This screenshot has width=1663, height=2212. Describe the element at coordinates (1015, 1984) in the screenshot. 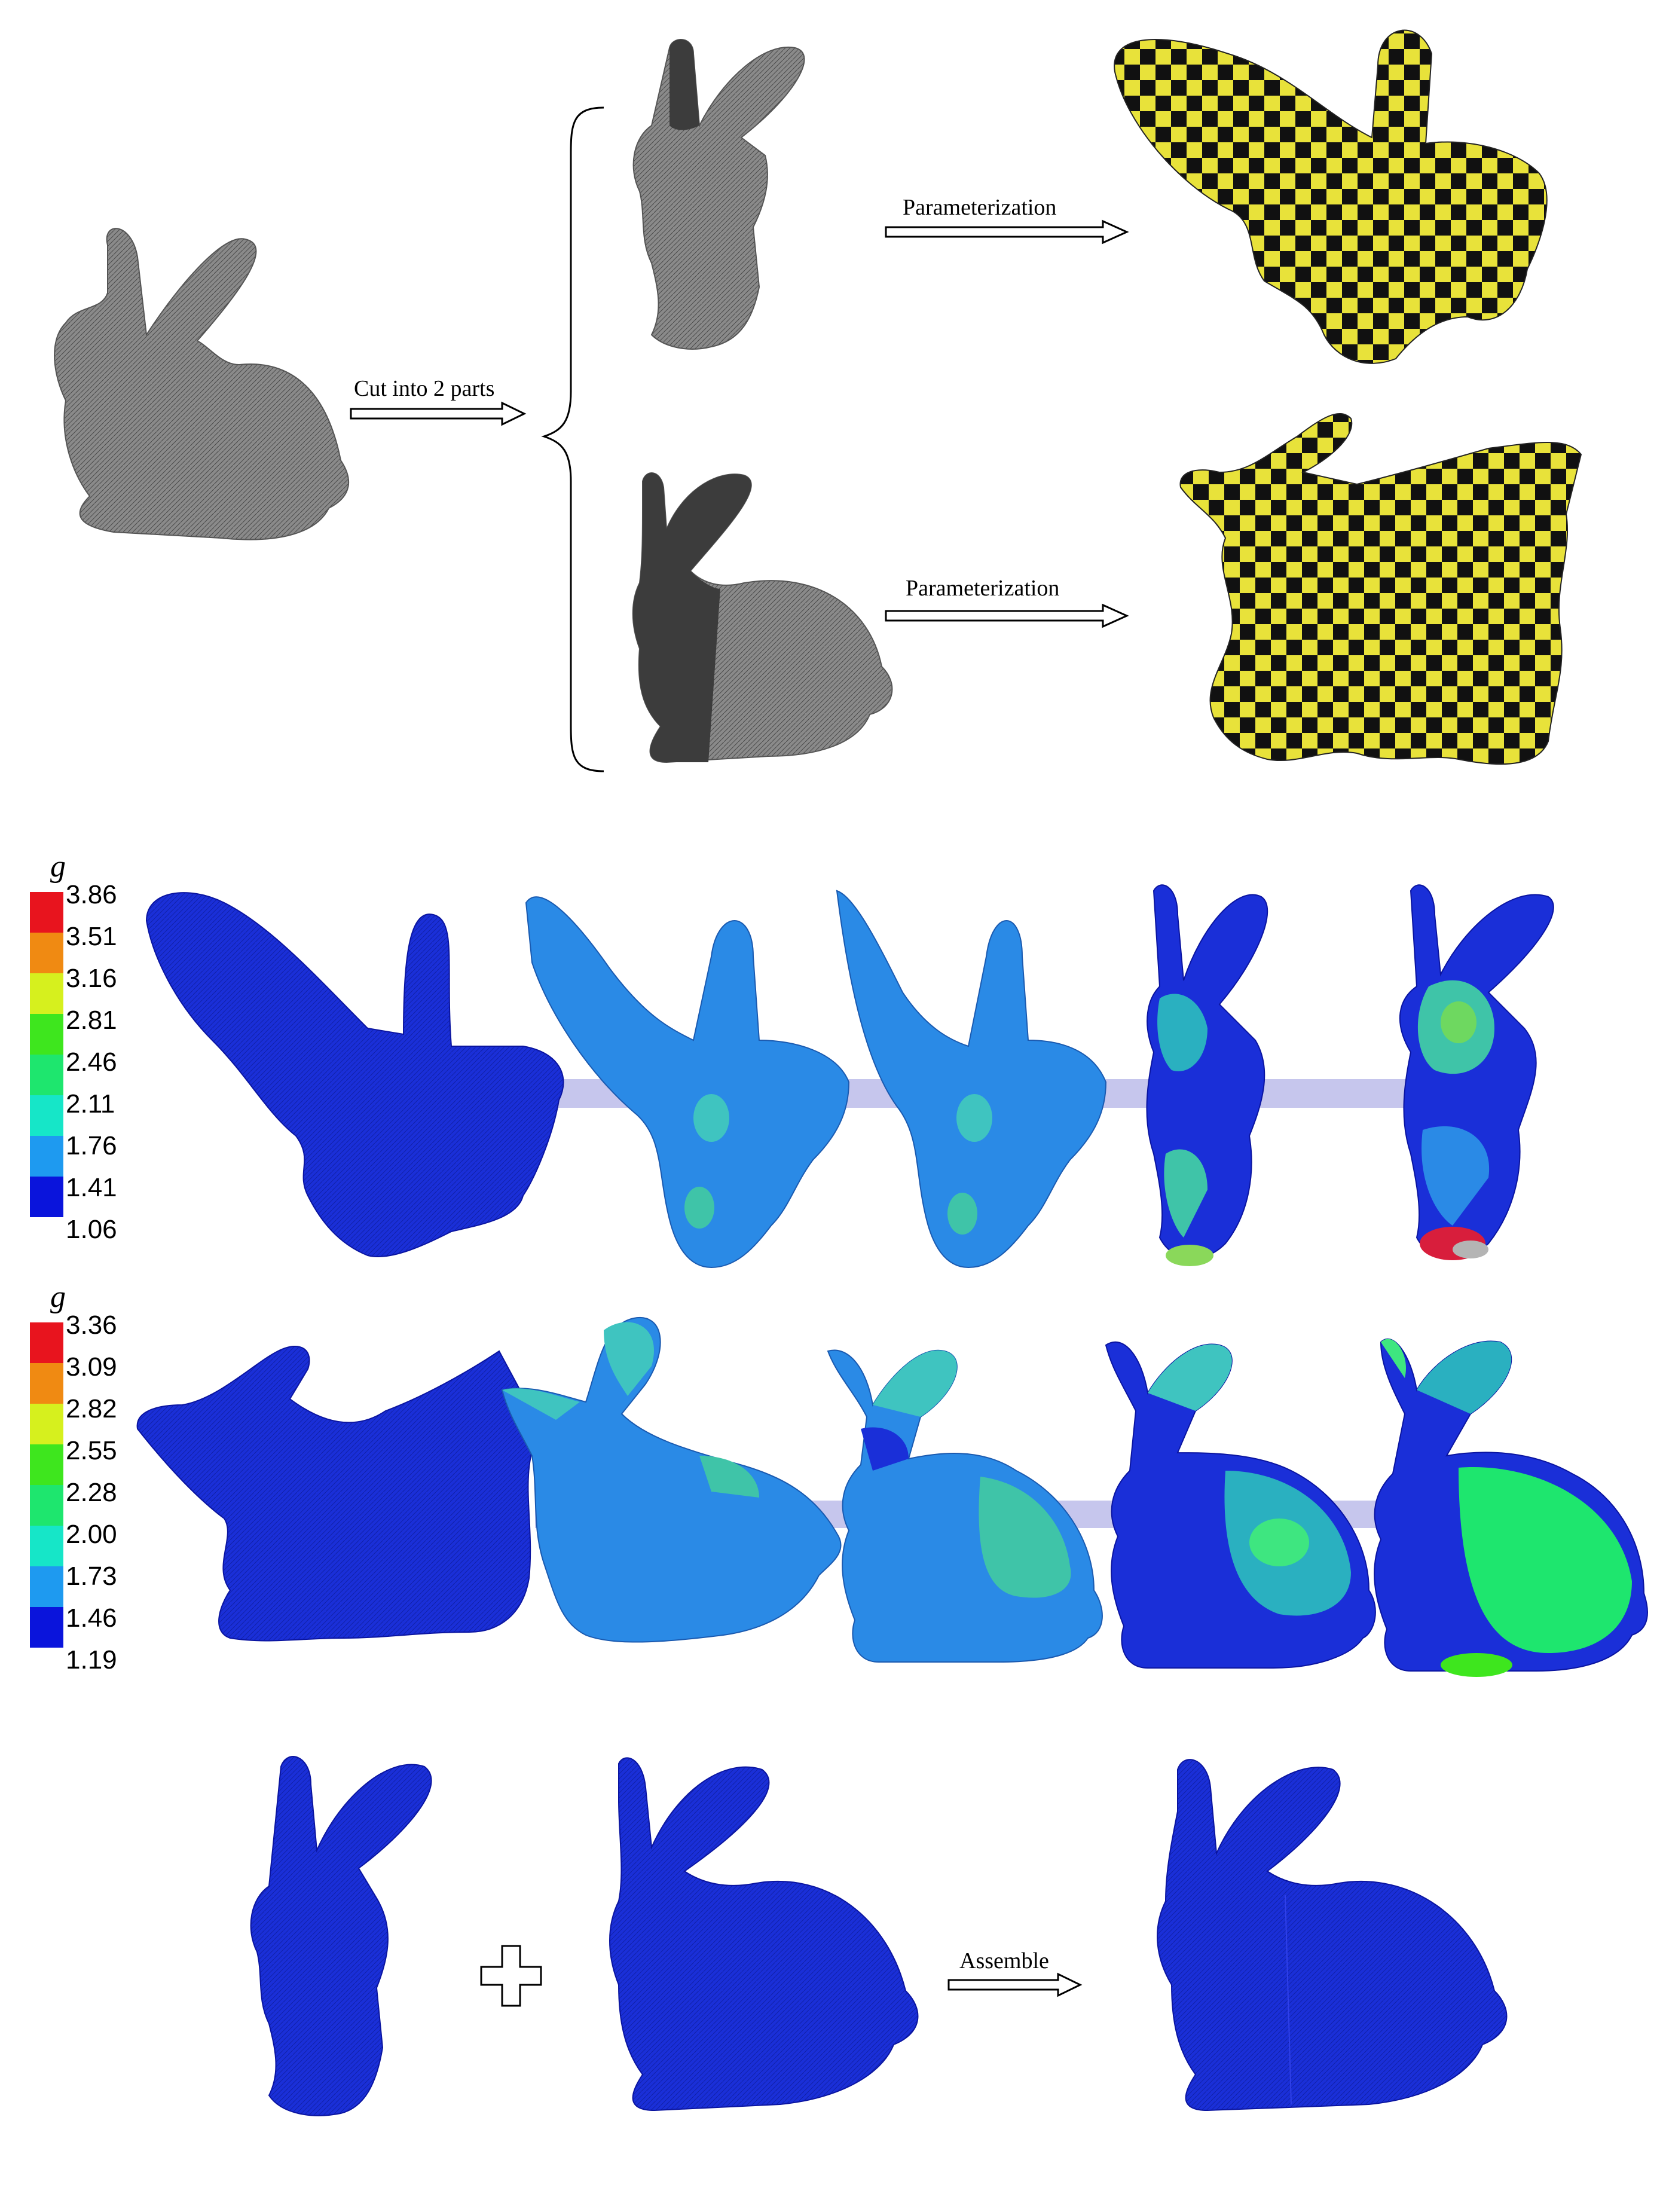

I see `assemble-arrow-icon` at that location.